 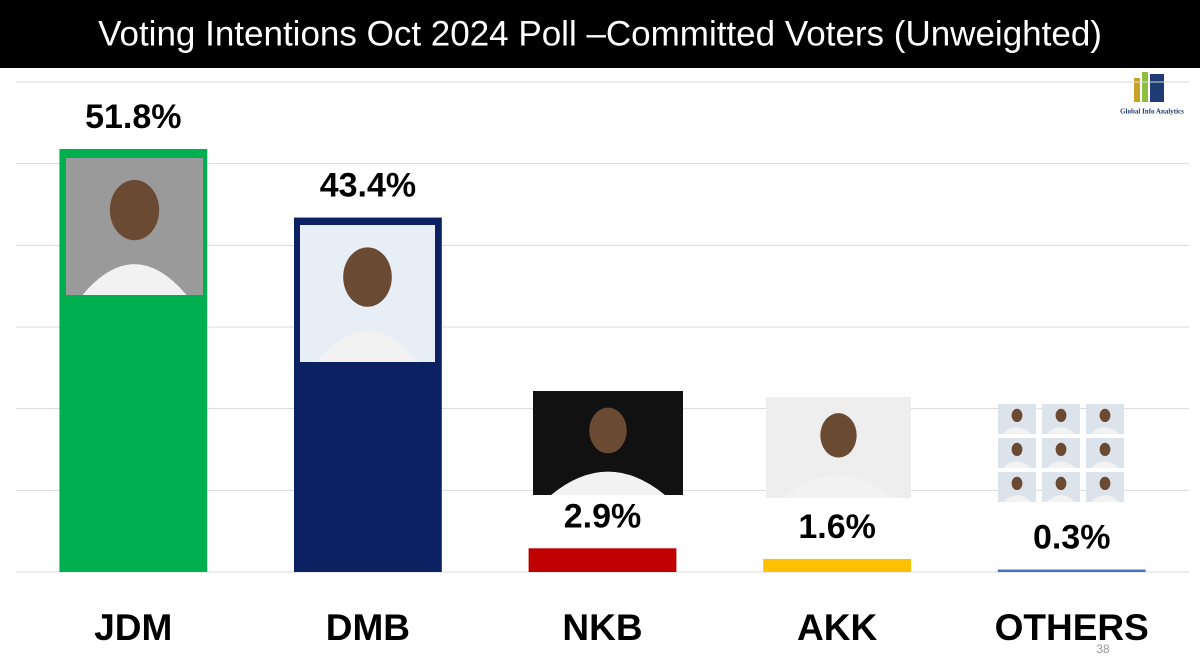 What do you see at coordinates (1072, 627) in the screenshot?
I see `x-tick-label: OTHERS` at bounding box center [1072, 627].